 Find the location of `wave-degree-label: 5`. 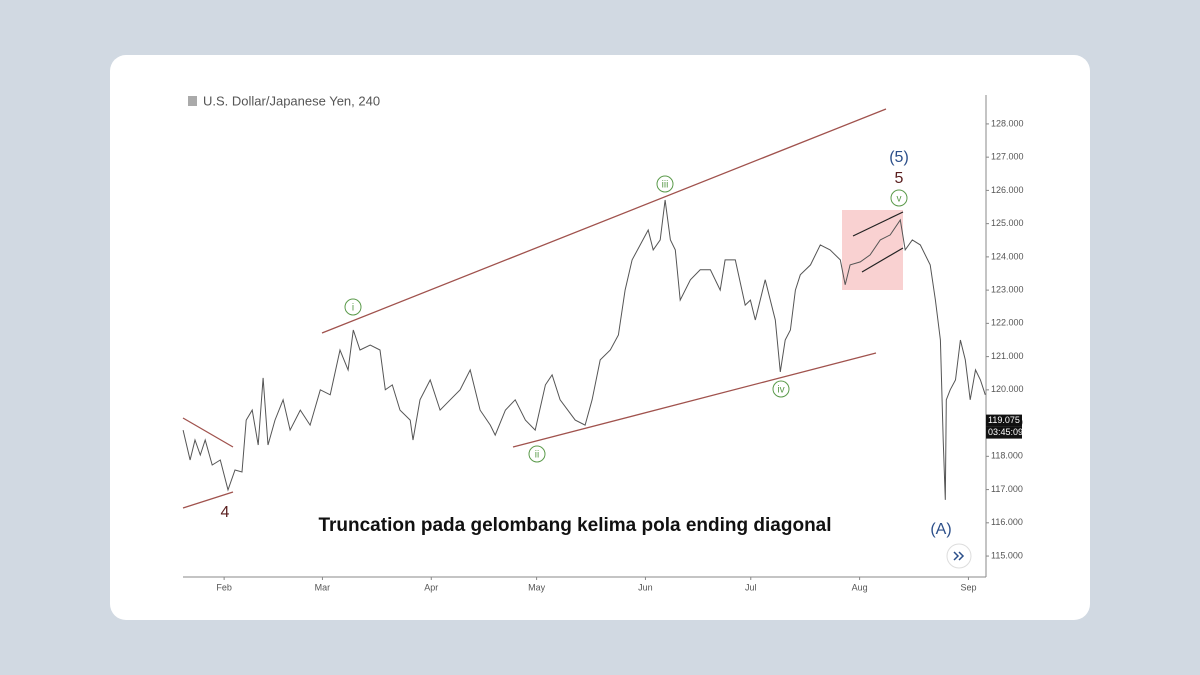

wave-degree-label: 5 is located at coordinates (899, 178).